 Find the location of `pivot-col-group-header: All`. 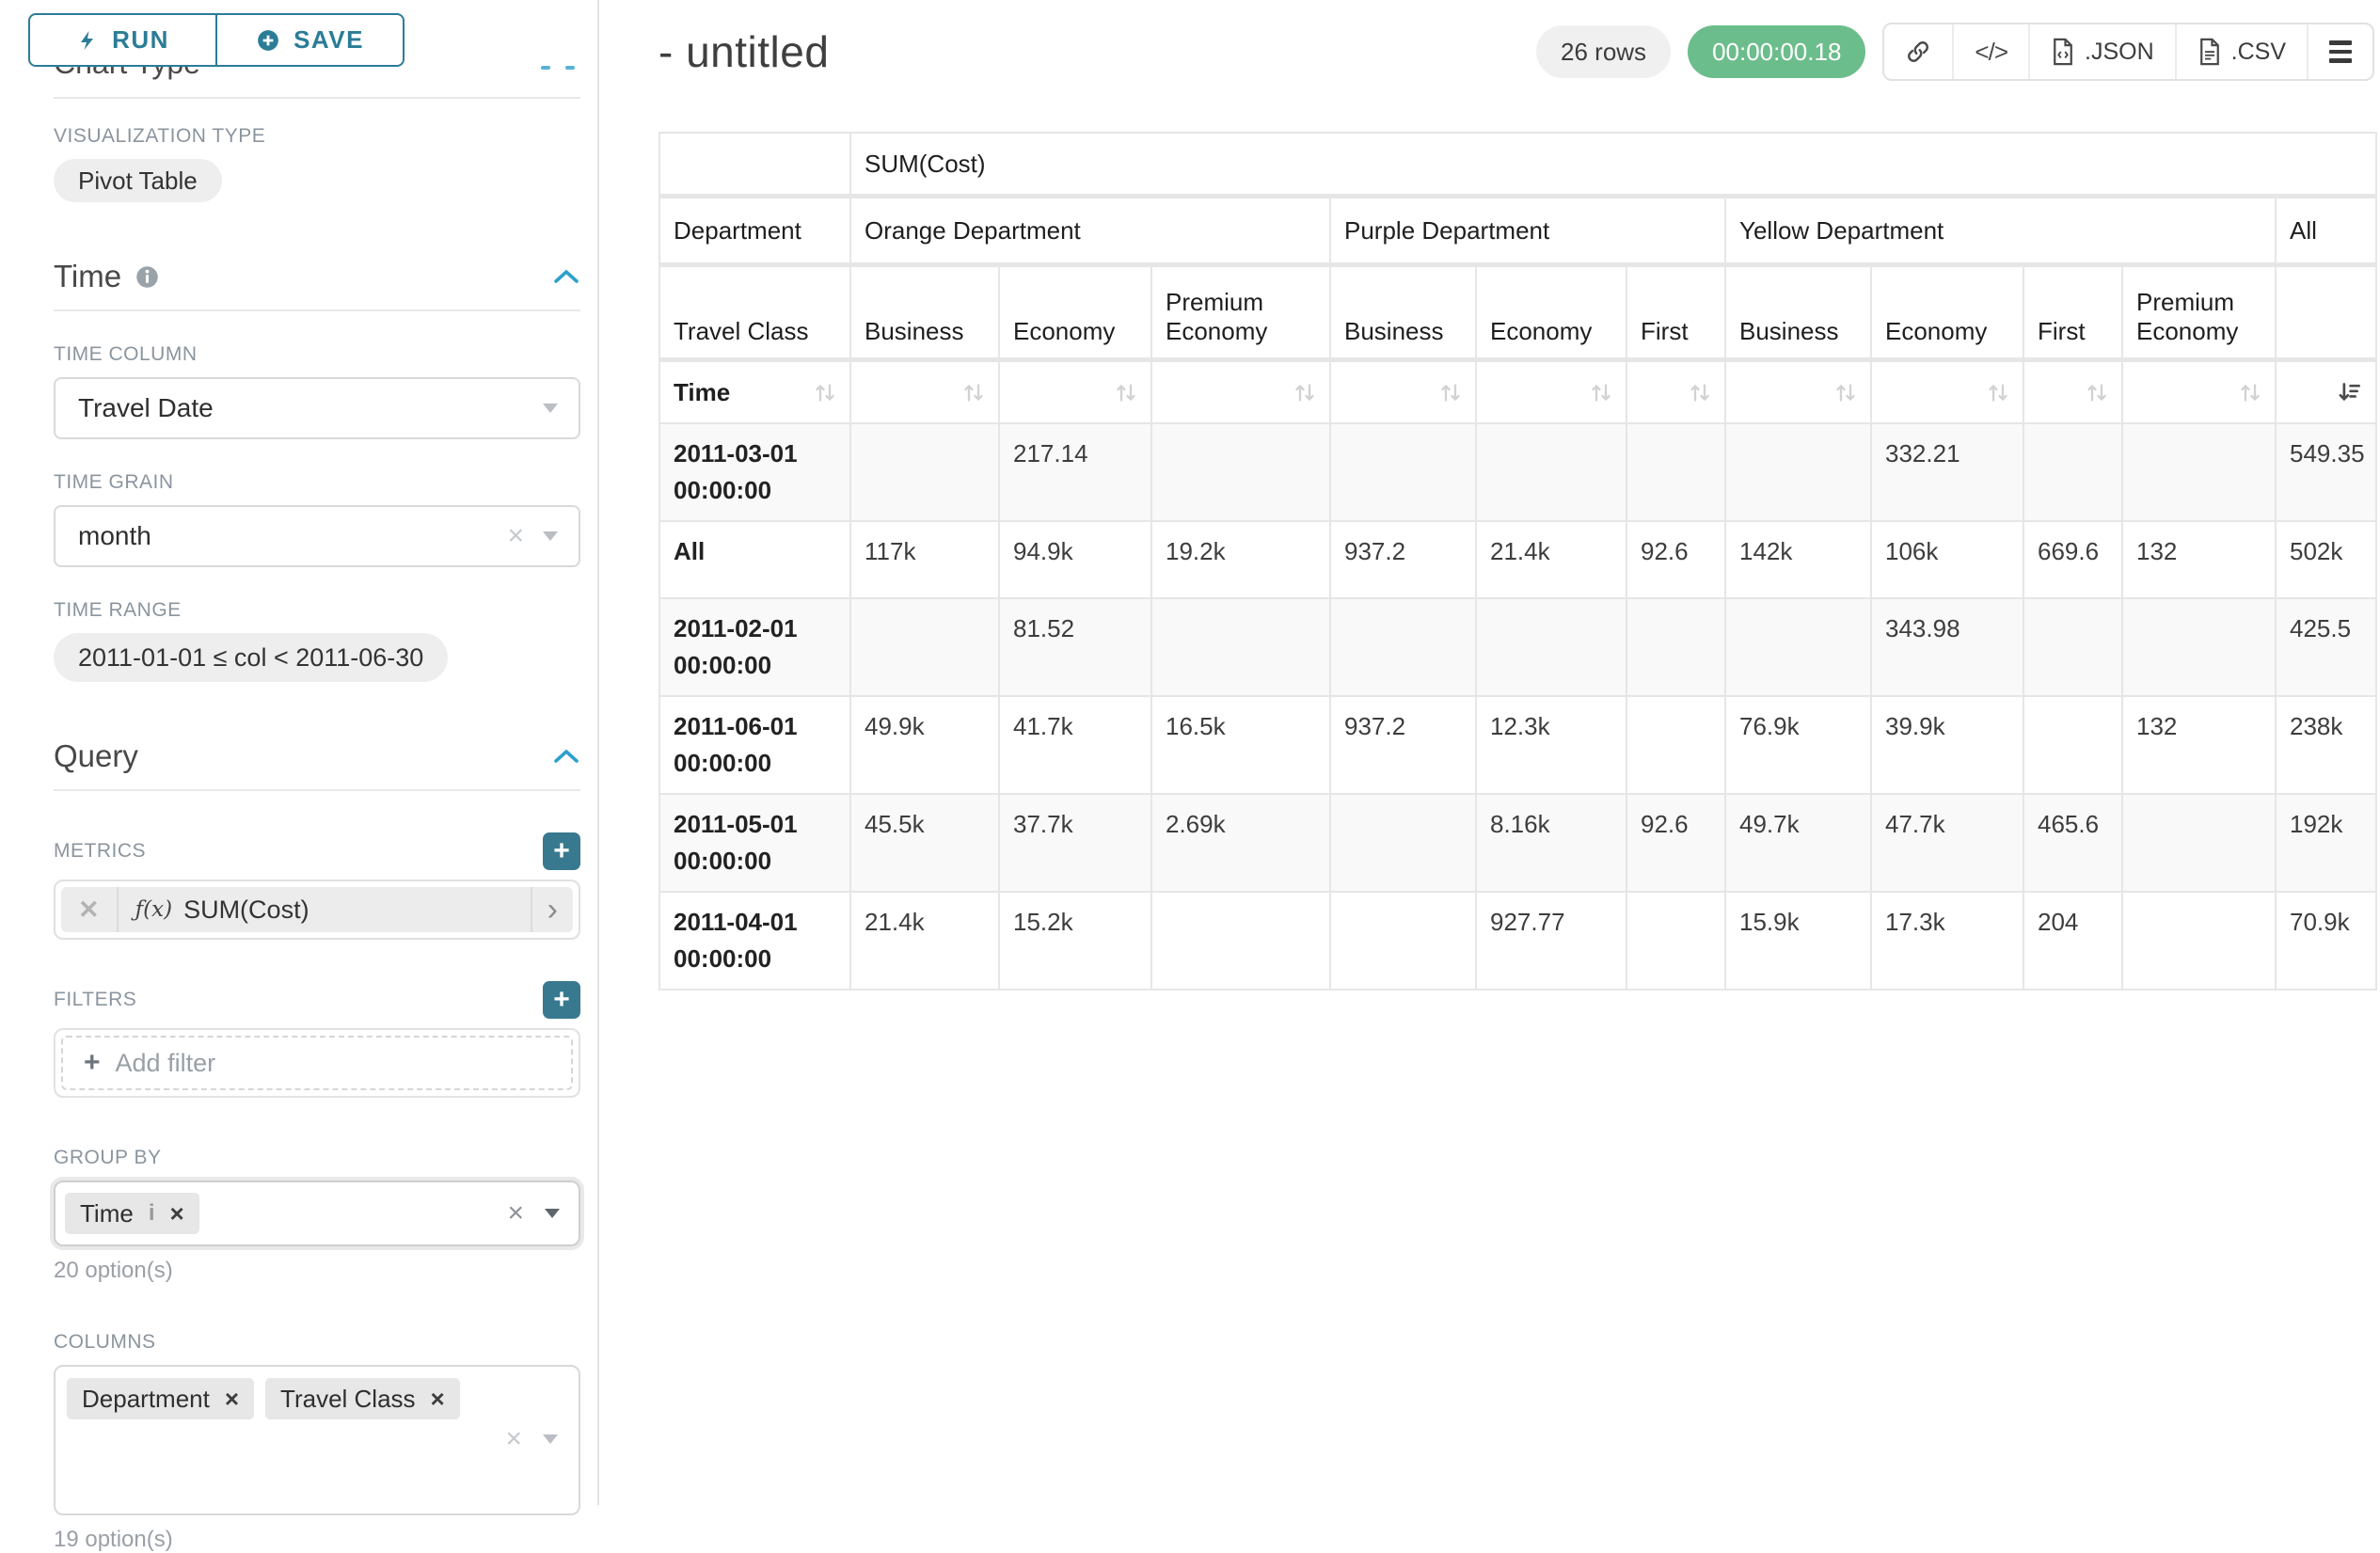

pivot-col-group-header: All is located at coordinates (2326, 231).